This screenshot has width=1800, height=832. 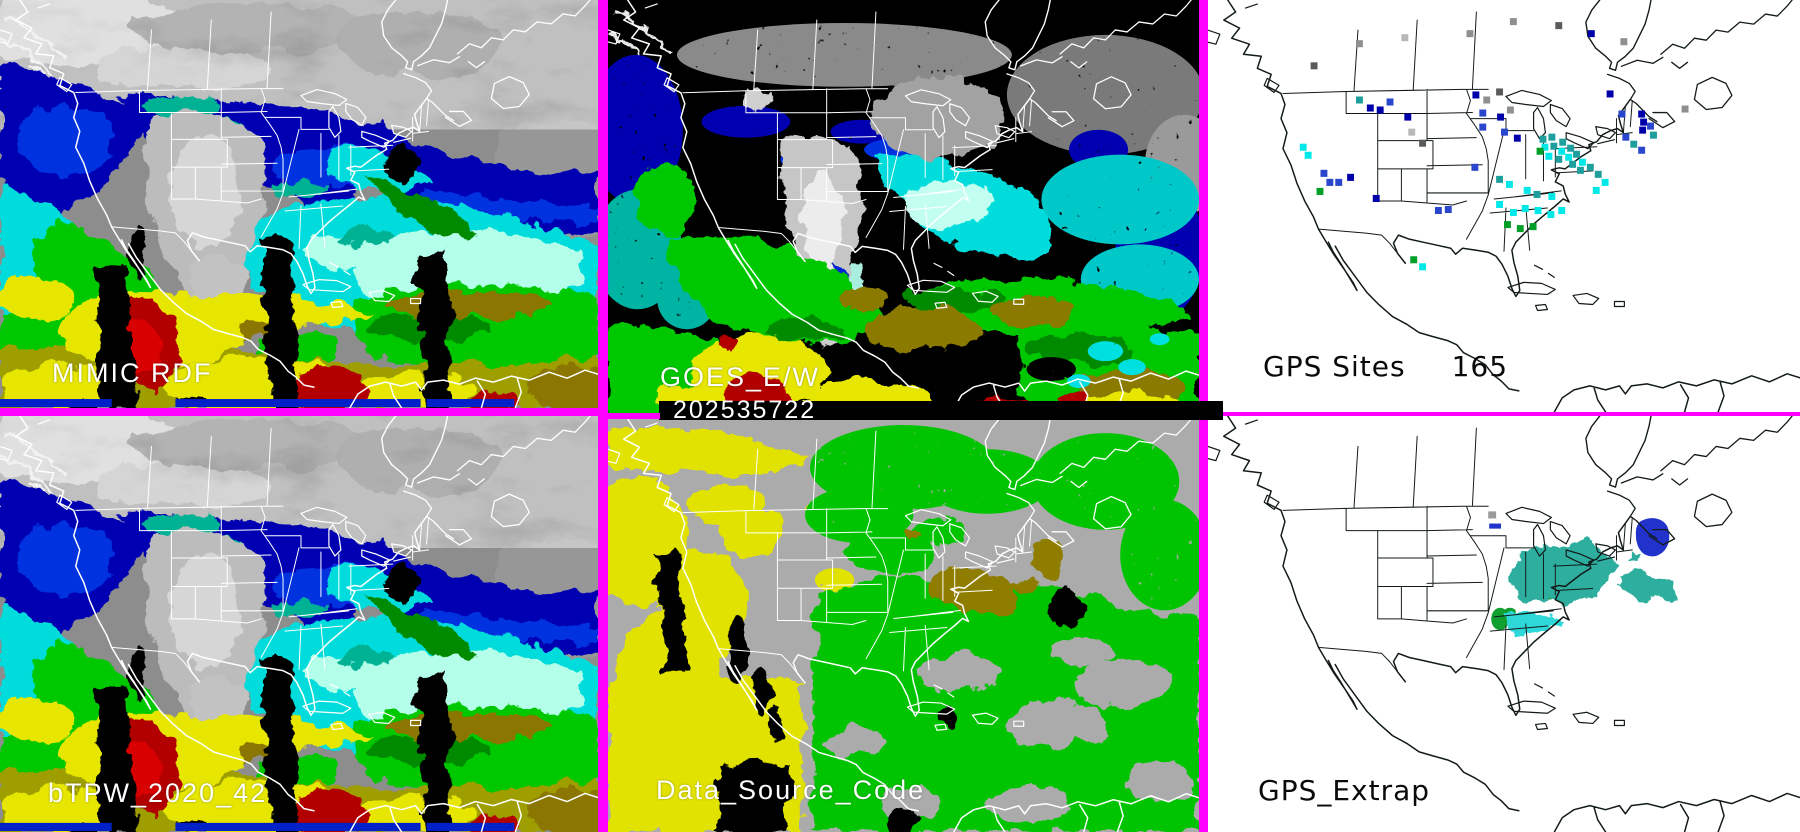 What do you see at coordinates (745, 410) in the screenshot?
I see `timestamp-text: 202535722` at bounding box center [745, 410].